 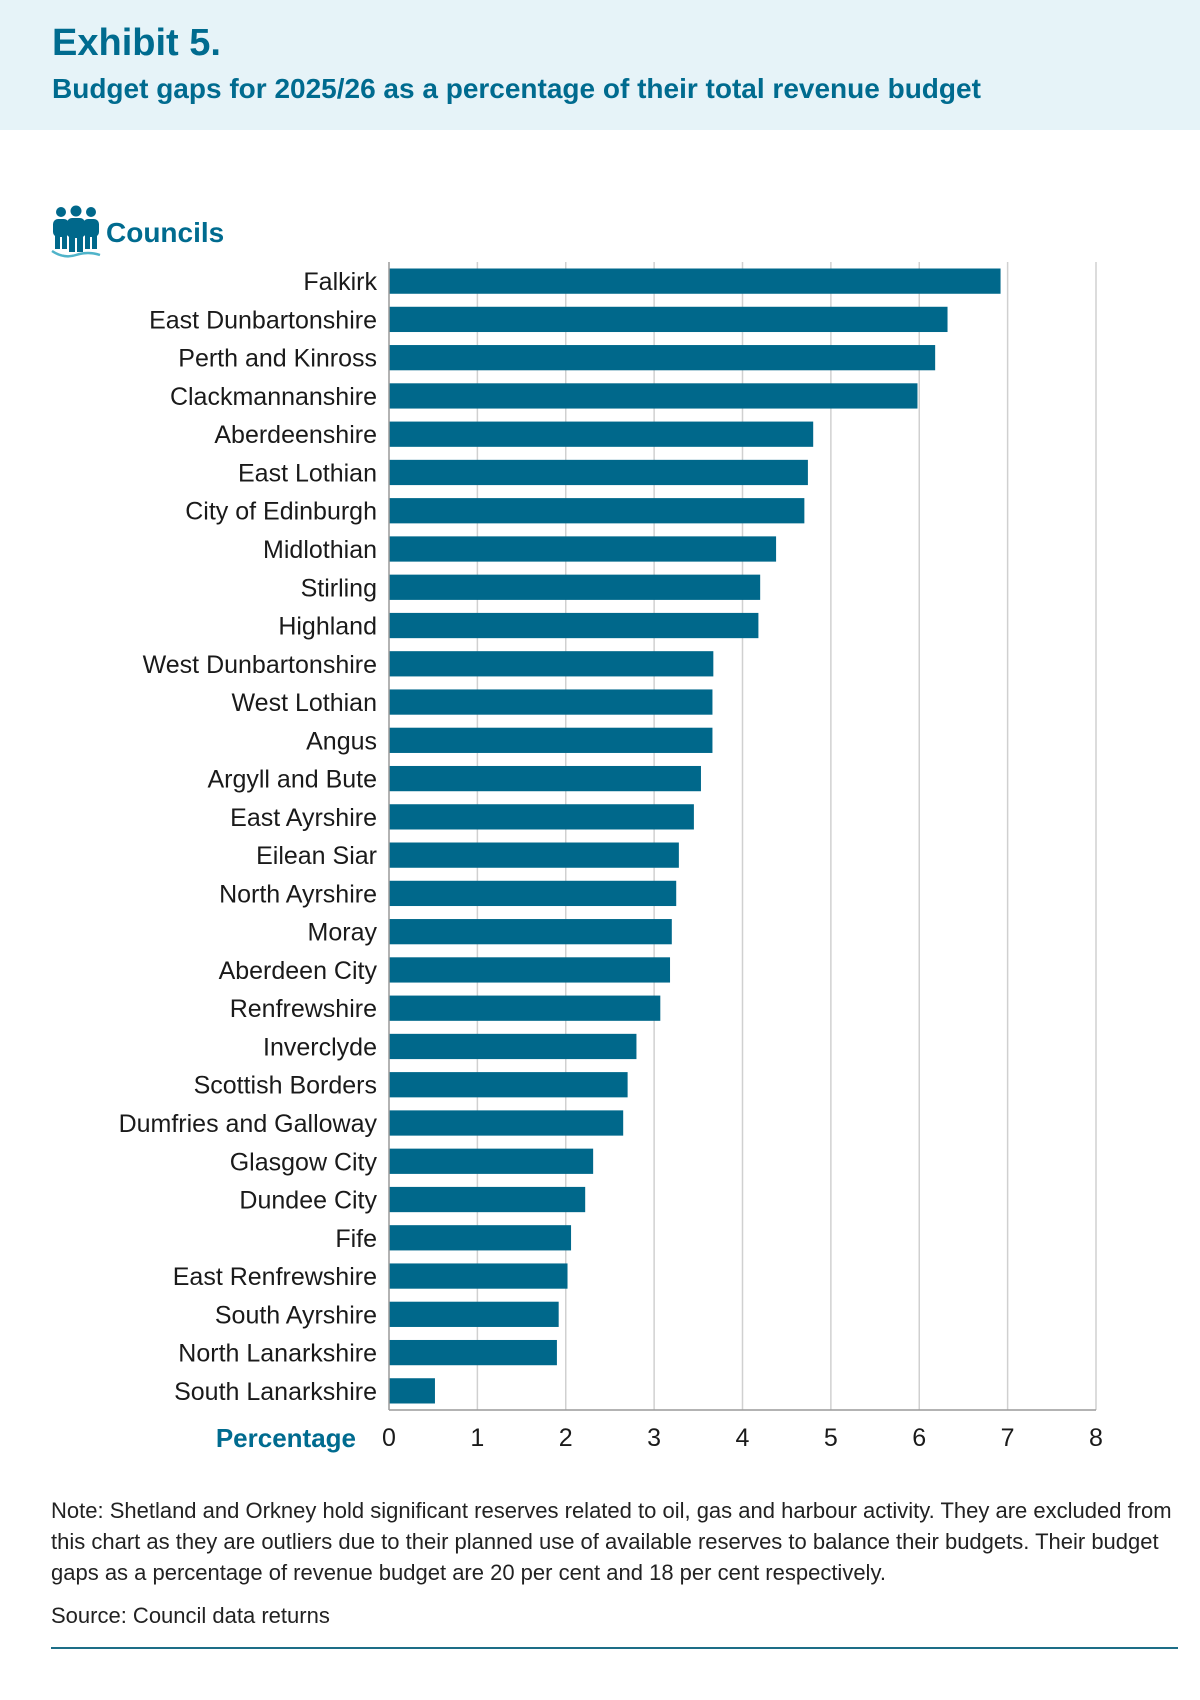 What do you see at coordinates (356, 1239) in the screenshot?
I see `category-label: Fife` at bounding box center [356, 1239].